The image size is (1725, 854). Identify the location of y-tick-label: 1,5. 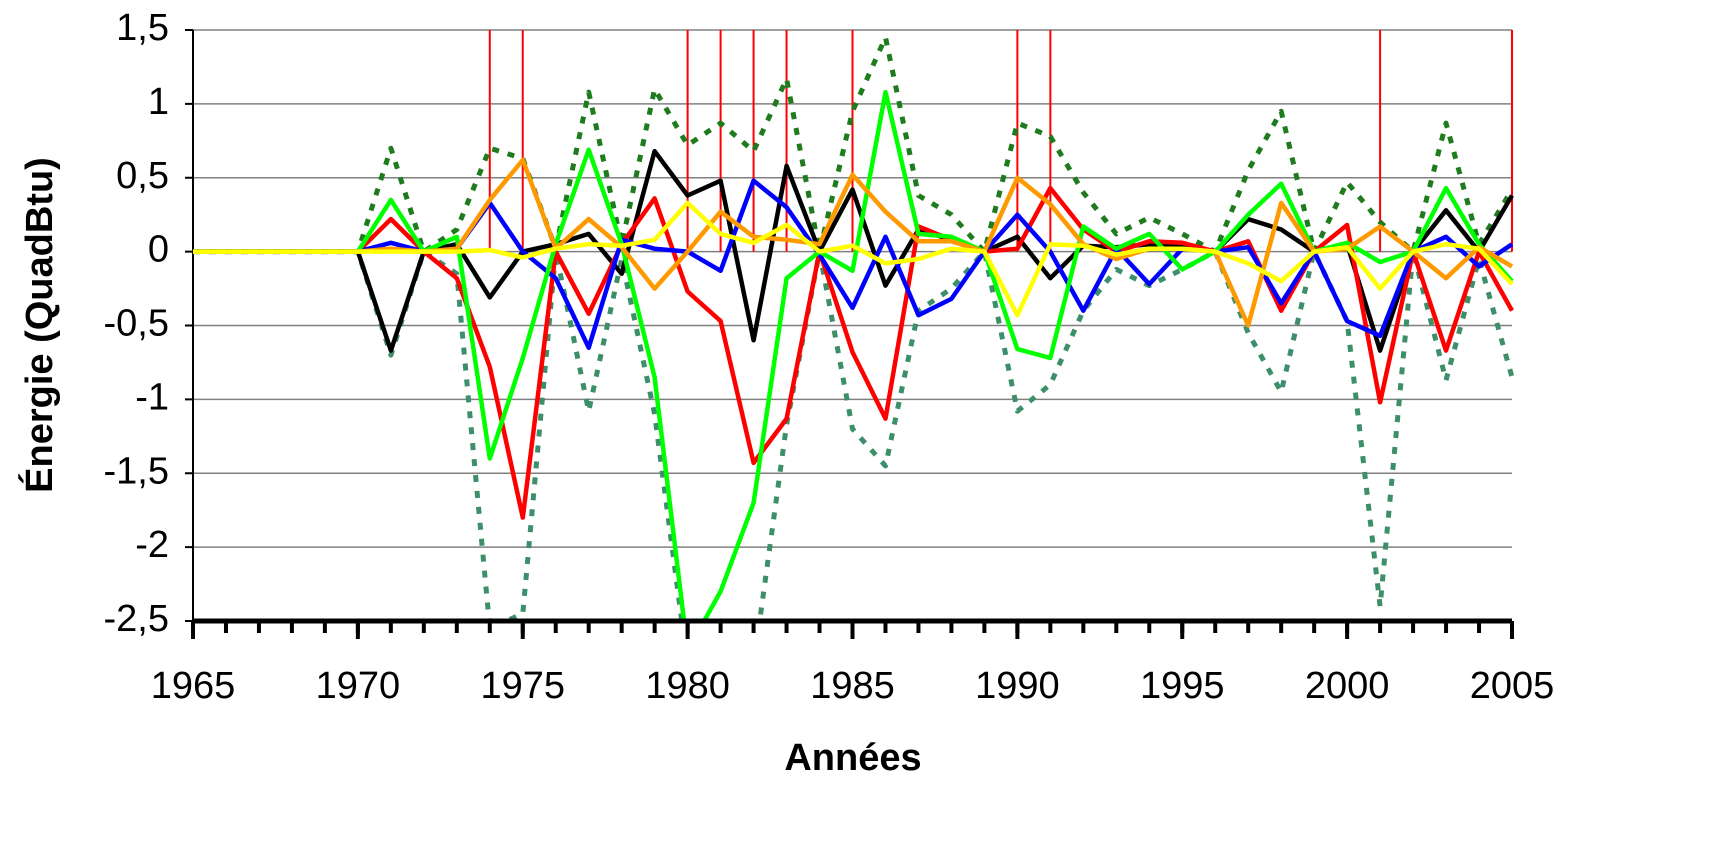
(142, 28).